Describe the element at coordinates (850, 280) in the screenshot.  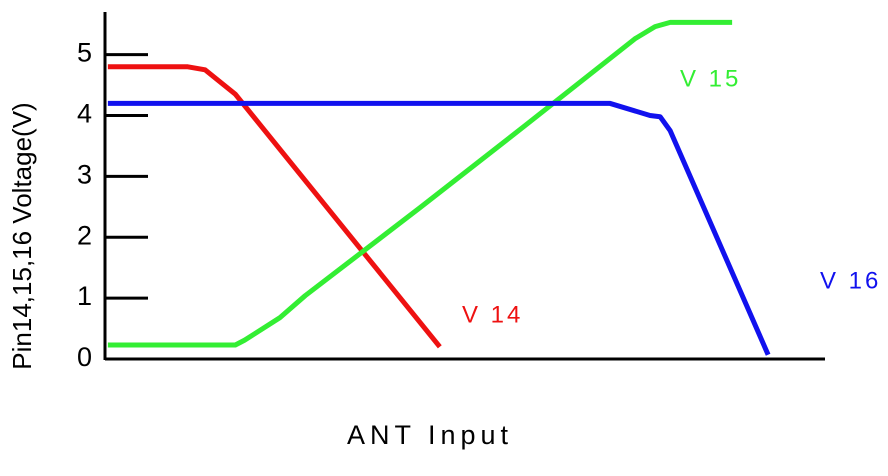
I see `series-label: V 16` at that location.